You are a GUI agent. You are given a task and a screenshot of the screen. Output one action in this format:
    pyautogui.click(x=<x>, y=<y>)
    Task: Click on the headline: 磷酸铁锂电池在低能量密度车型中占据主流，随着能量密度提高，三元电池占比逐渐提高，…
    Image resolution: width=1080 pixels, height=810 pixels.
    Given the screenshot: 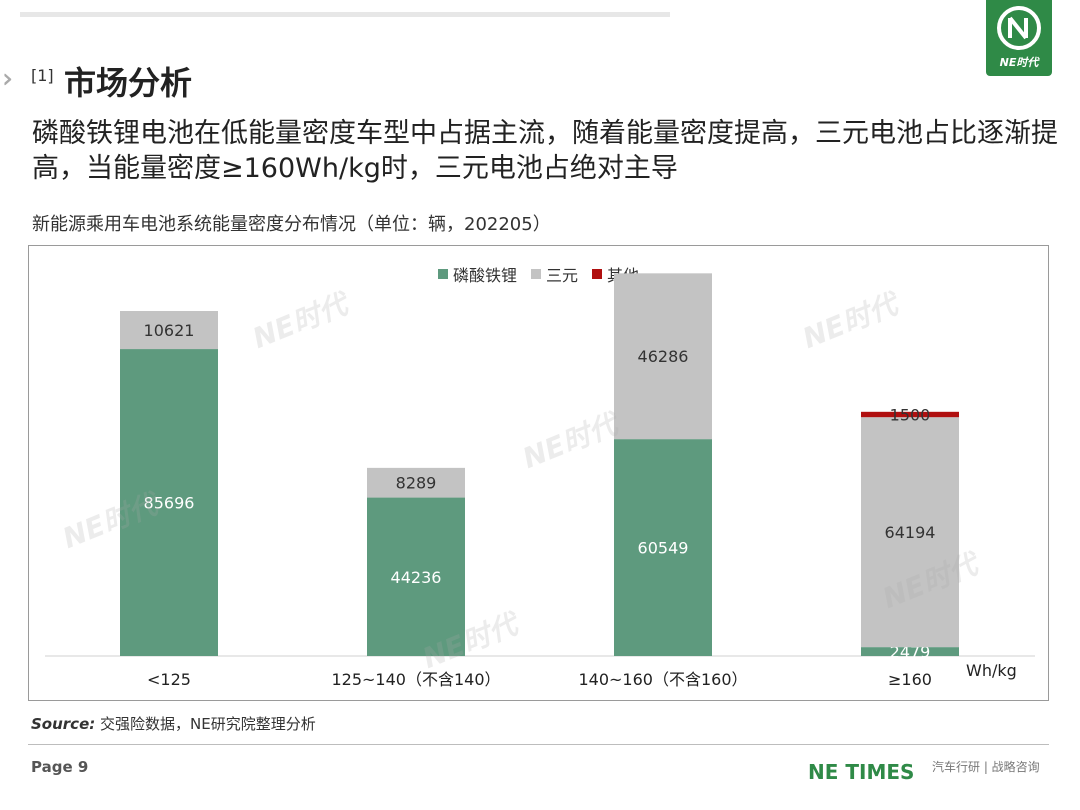 What is the action you would take?
    pyautogui.click(x=545, y=151)
    